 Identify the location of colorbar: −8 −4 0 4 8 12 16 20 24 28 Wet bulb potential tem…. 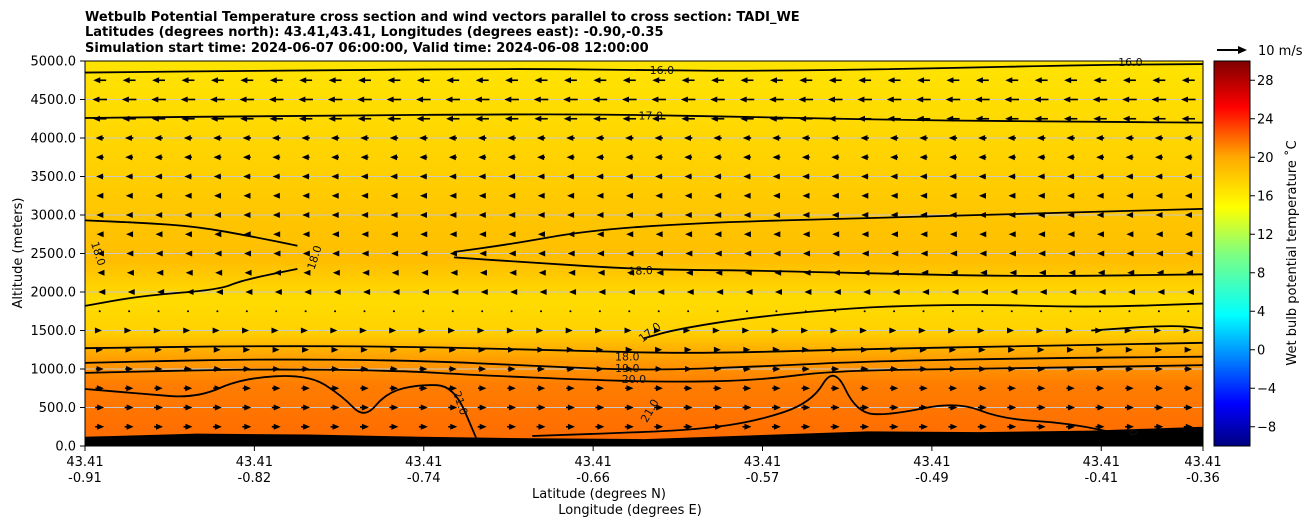
(1256, 253).